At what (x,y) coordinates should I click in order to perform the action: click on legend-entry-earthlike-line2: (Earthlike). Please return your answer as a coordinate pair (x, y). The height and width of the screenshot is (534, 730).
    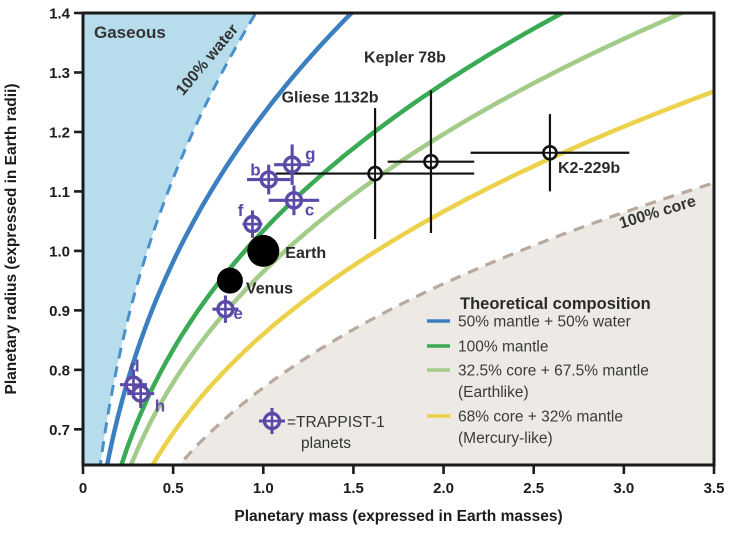
    Looking at the image, I should click on (493, 392).